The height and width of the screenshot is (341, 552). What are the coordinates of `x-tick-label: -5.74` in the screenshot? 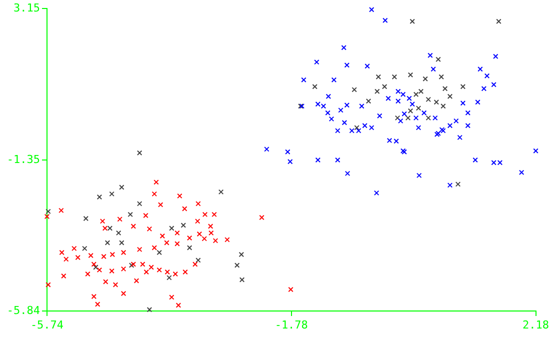 It's located at (47, 325).